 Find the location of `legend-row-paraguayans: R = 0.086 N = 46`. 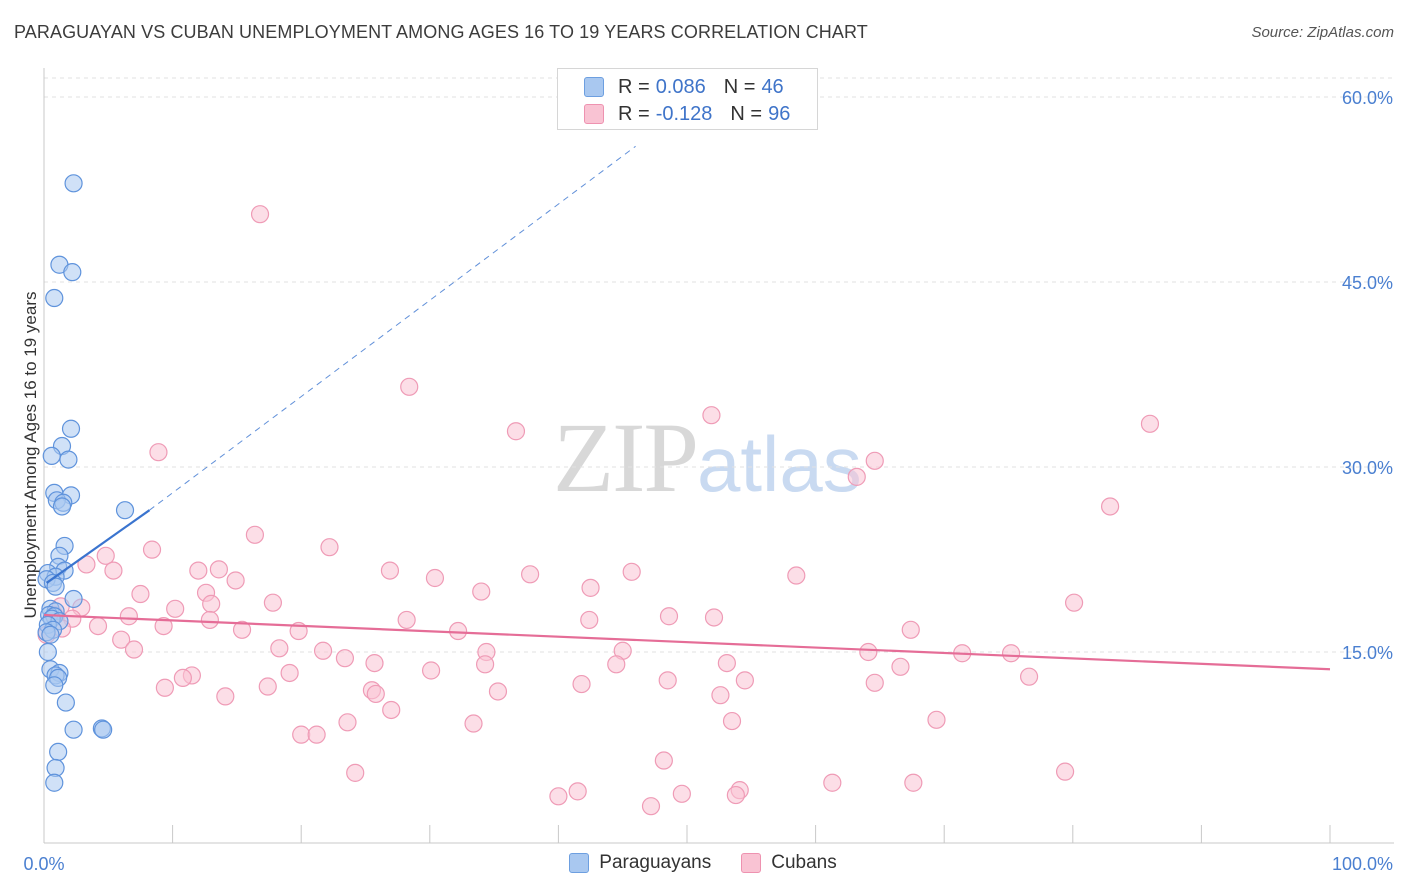

legend-row-paraguayans: R = 0.086 N = 46 is located at coordinates (684, 87).